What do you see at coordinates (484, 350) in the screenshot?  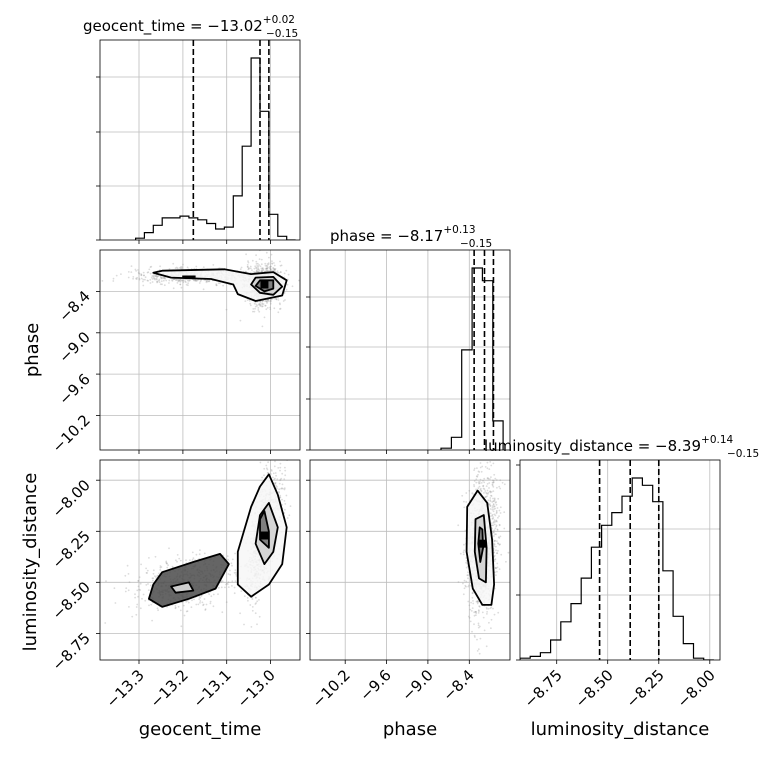 I see `hist-phase-quantiles` at bounding box center [484, 350].